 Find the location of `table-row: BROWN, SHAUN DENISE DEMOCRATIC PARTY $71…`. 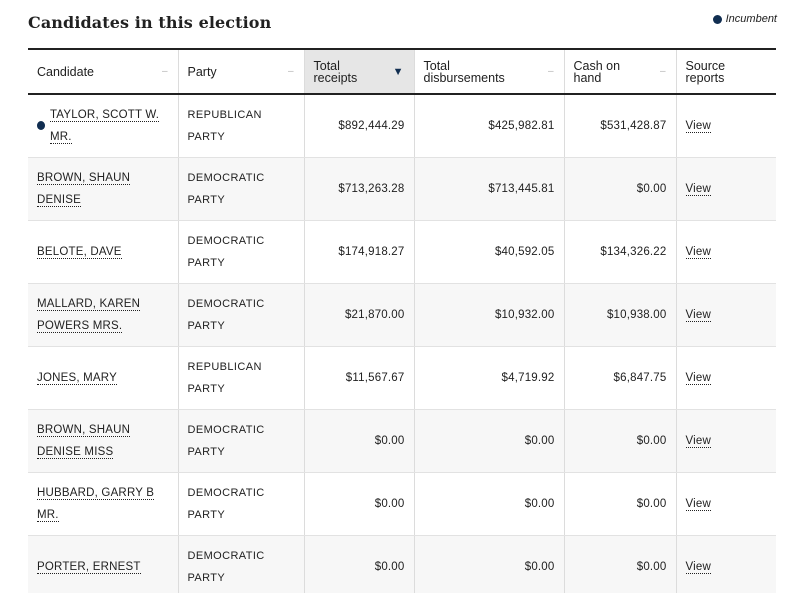

table-row: BROWN, SHAUN DENISE DEMOCRATIC PARTY $71… is located at coordinates (402, 189).